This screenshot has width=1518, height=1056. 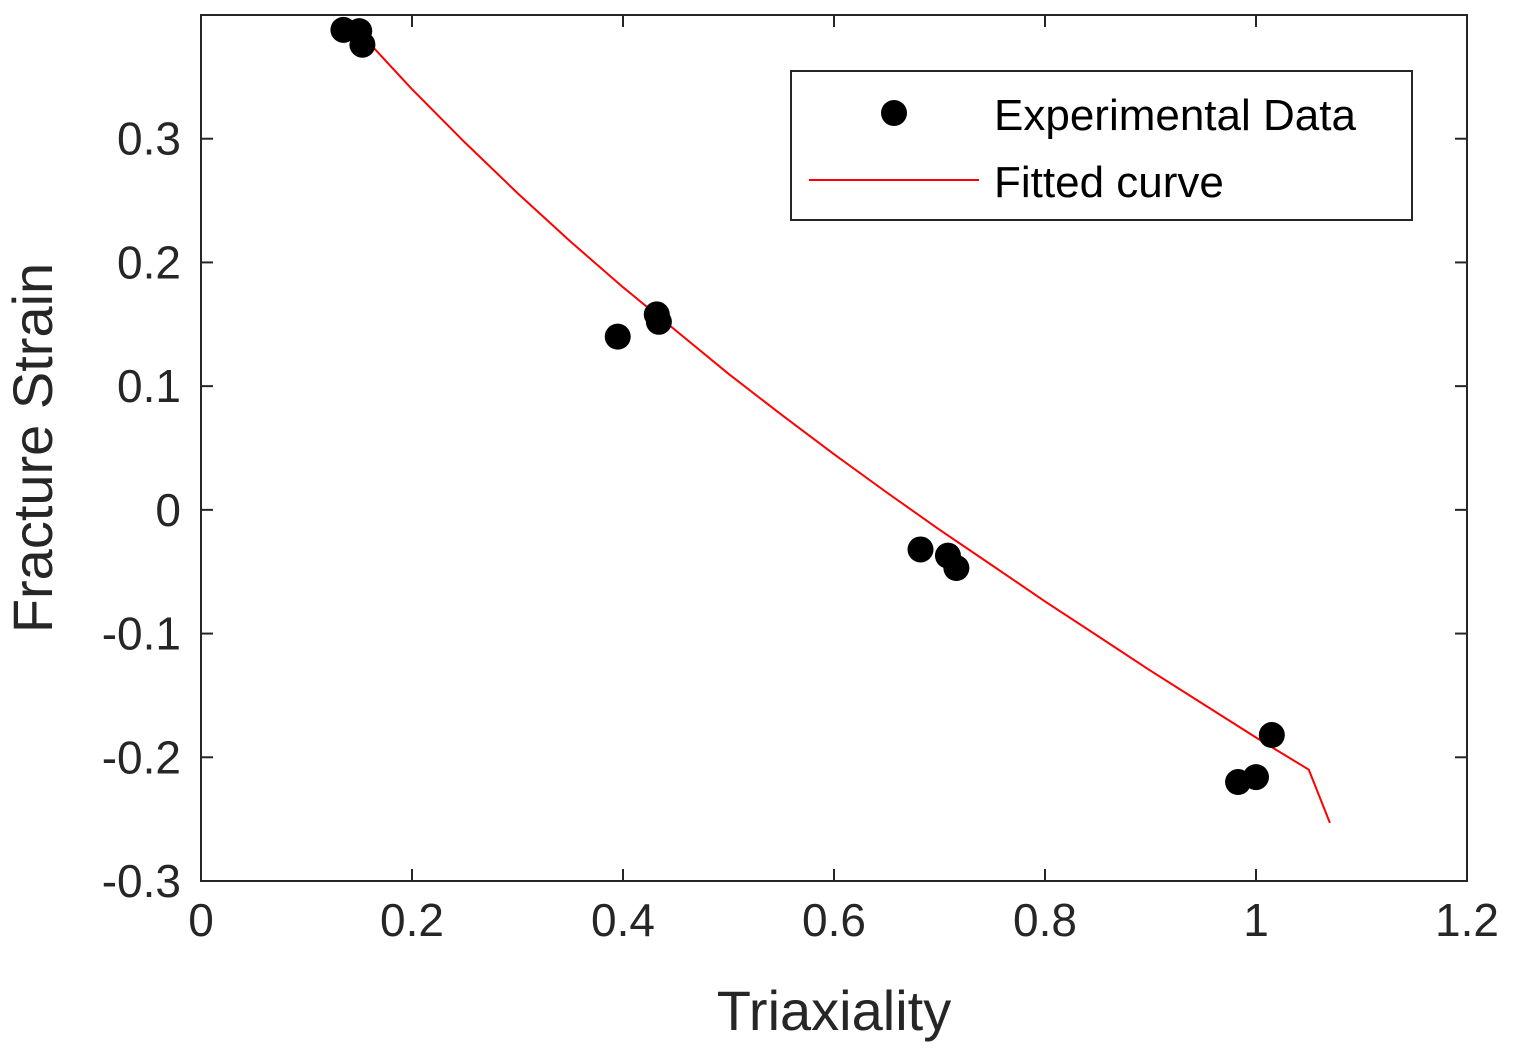 I want to click on y-tick-label: -0.1, so click(x=141, y=634).